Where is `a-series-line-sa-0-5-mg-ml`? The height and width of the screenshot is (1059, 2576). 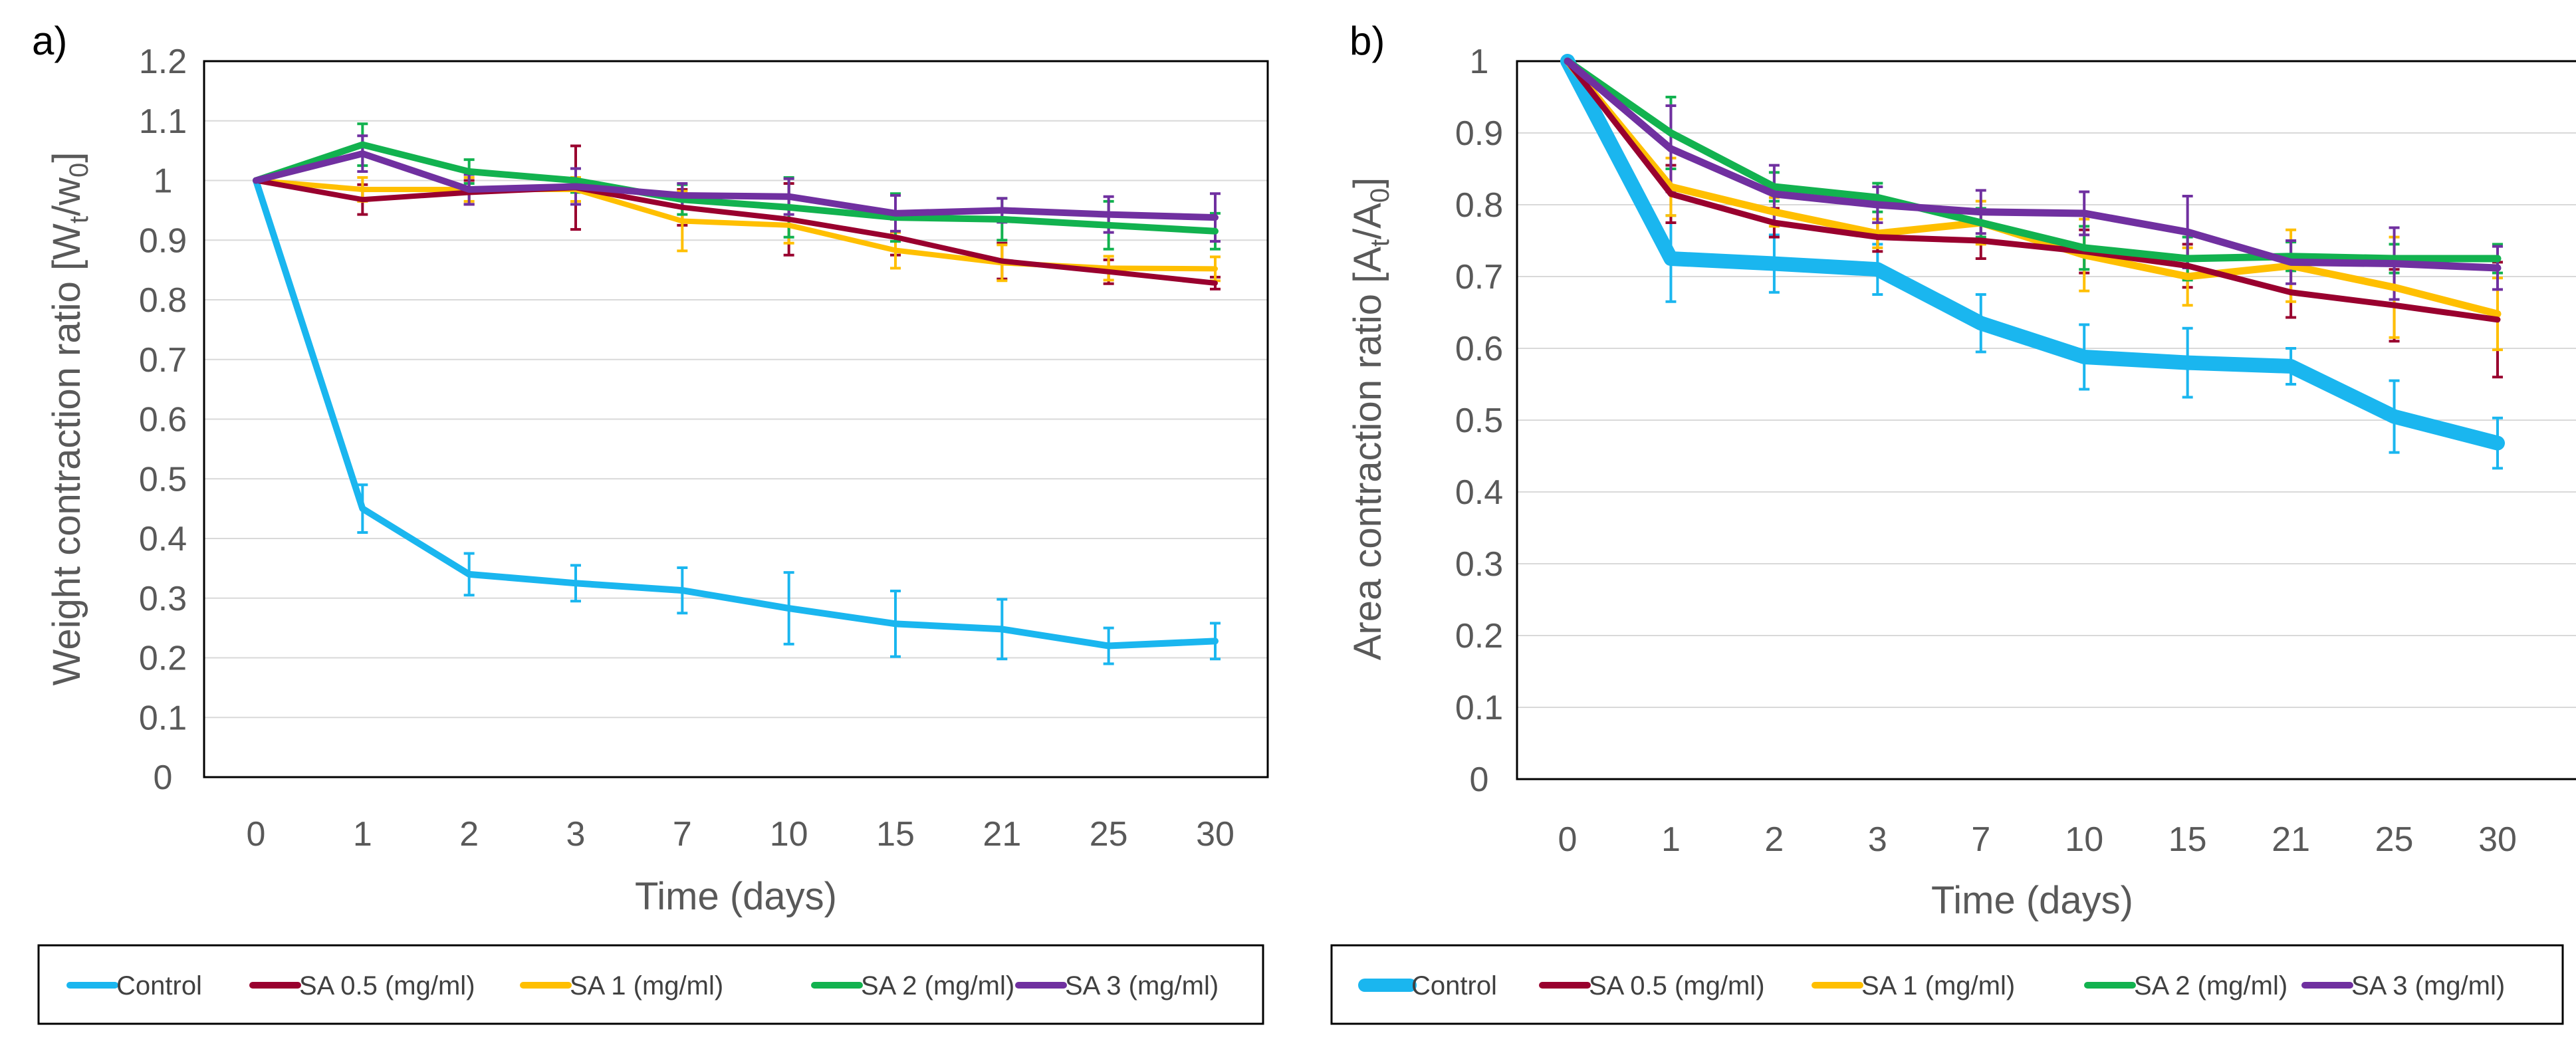
a-series-line-sa-0-5-mg-ml is located at coordinates (735, 231).